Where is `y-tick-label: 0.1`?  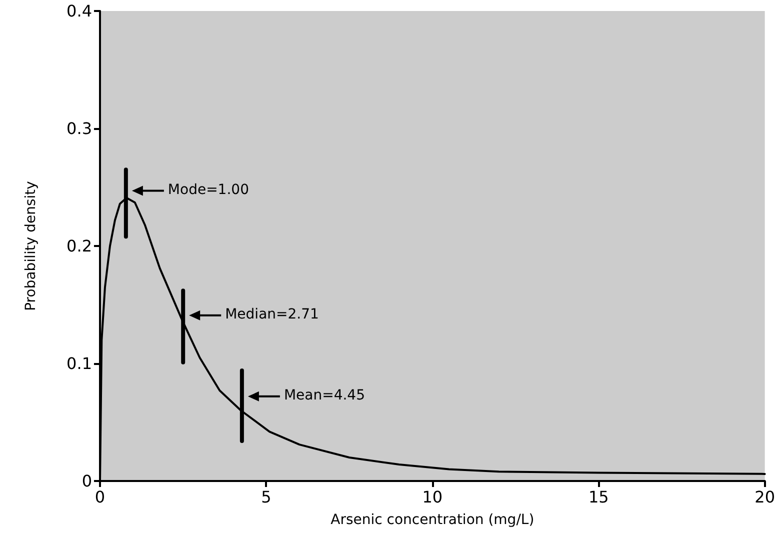
y-tick-label: 0.1 is located at coordinates (79, 363).